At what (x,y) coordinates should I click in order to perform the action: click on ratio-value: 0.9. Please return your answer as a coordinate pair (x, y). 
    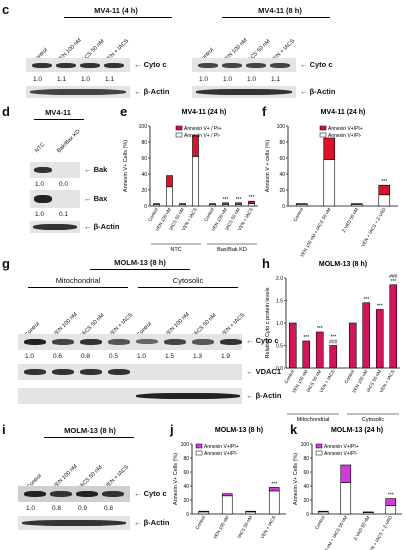
    Looking at the image, I should click on (83, 508).